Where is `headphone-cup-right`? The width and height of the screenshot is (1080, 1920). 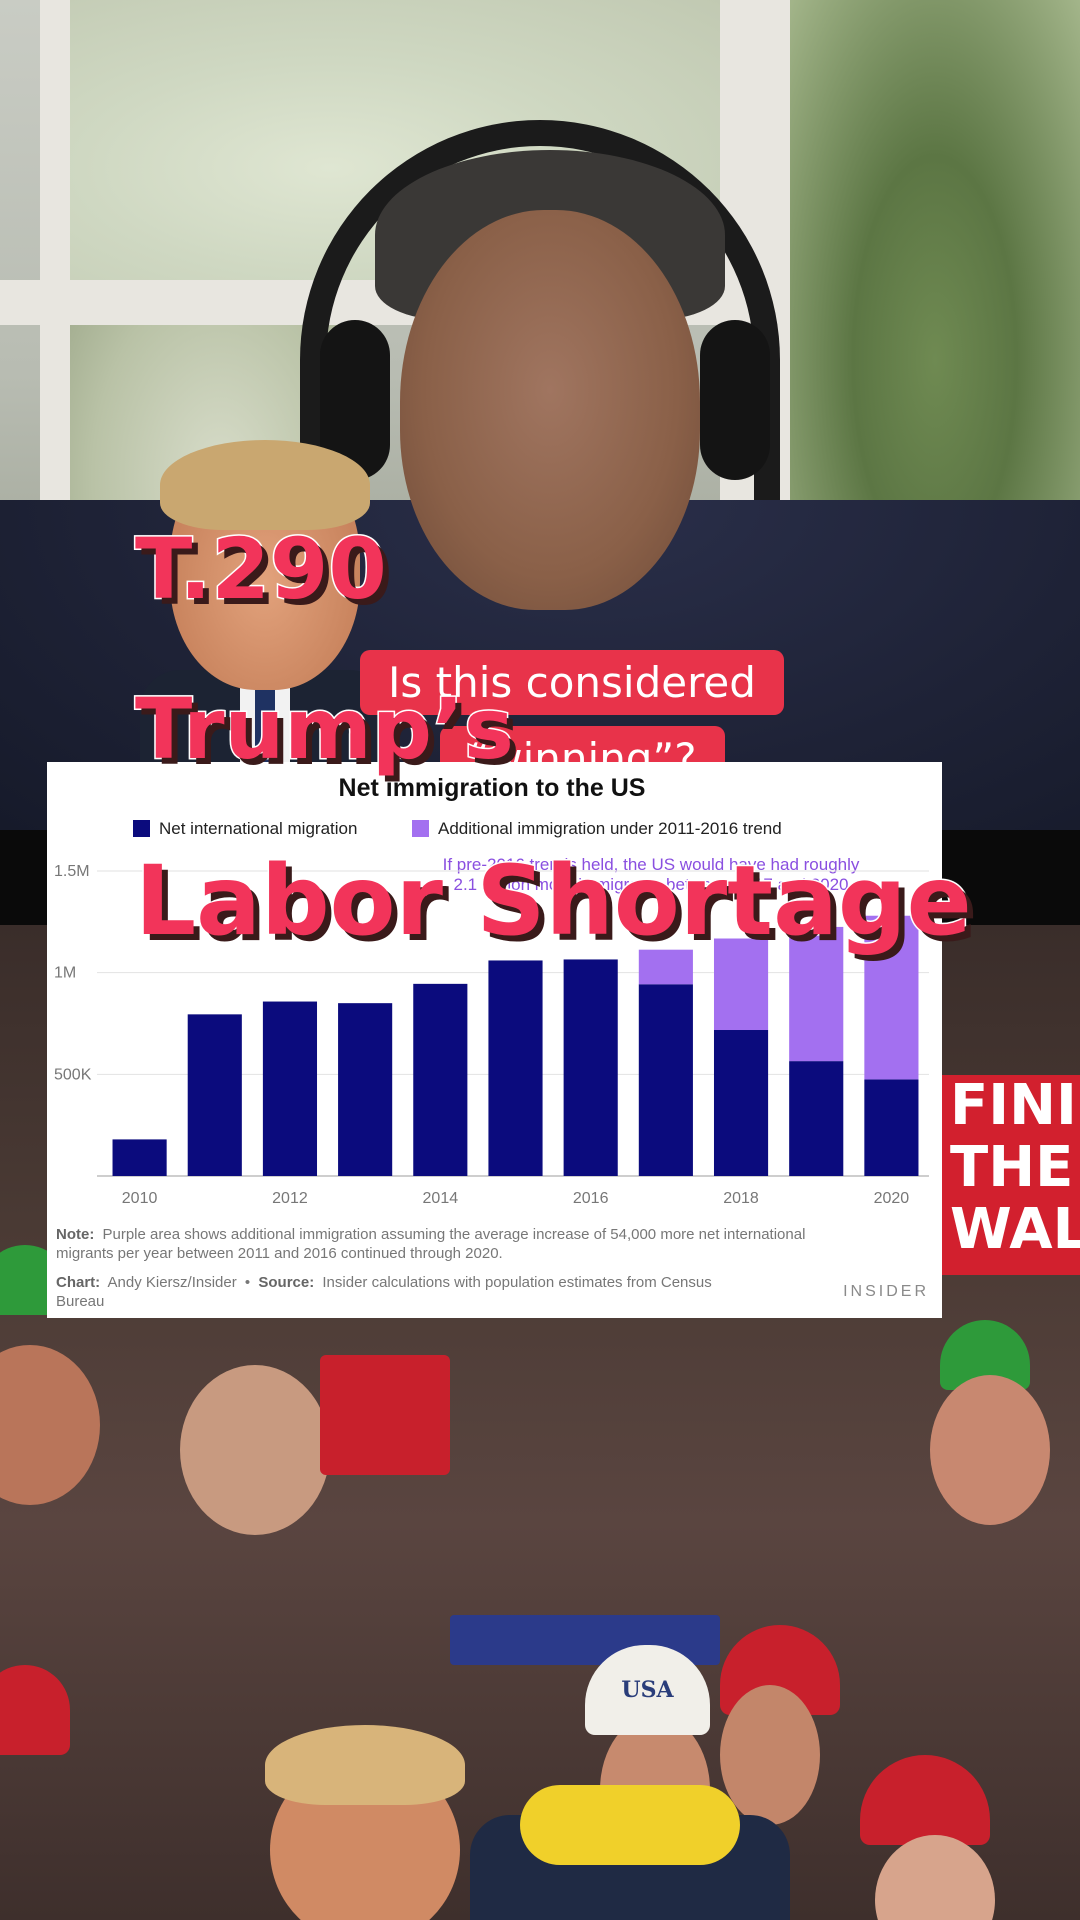 headphone-cup-right is located at coordinates (735, 400).